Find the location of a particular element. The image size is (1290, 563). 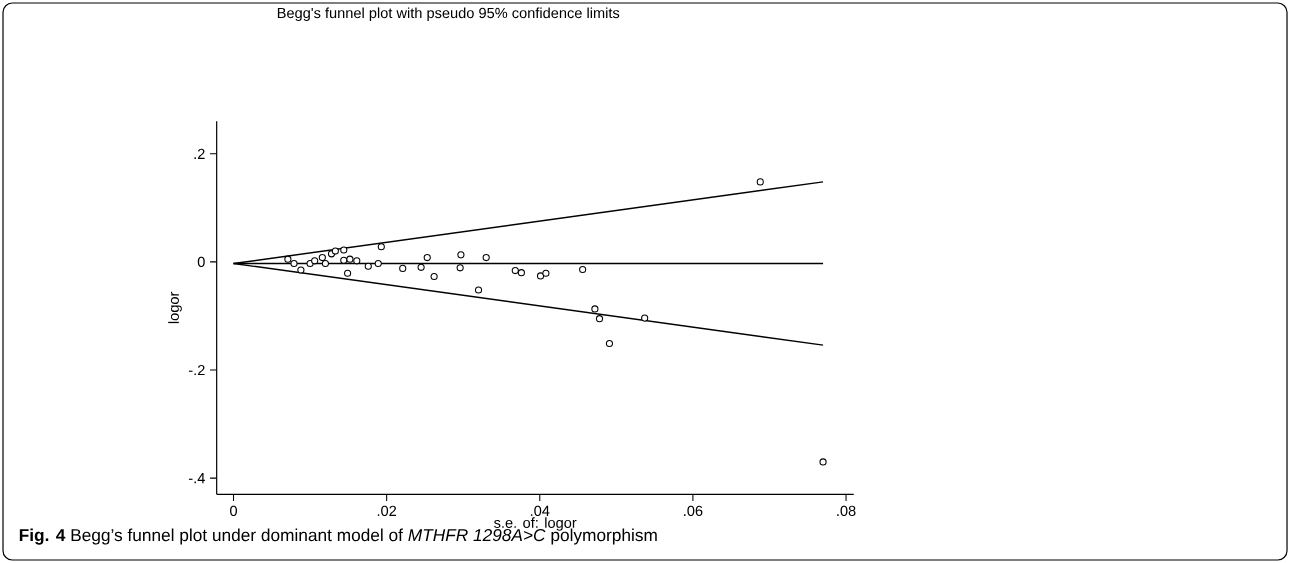

x-tick-label: .02 is located at coordinates (387, 511).